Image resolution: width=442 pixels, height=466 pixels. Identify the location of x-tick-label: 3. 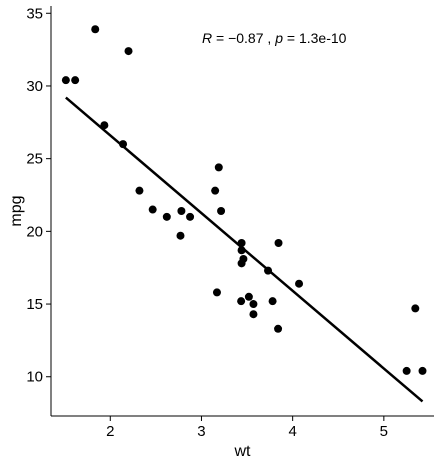
(201, 431).